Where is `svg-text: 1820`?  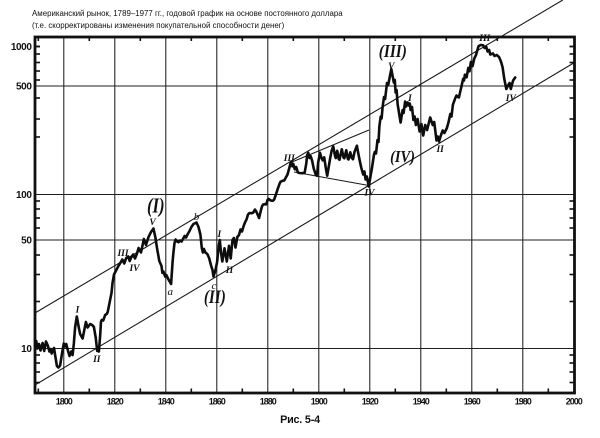
svg-text: 1820 is located at coordinates (115, 402).